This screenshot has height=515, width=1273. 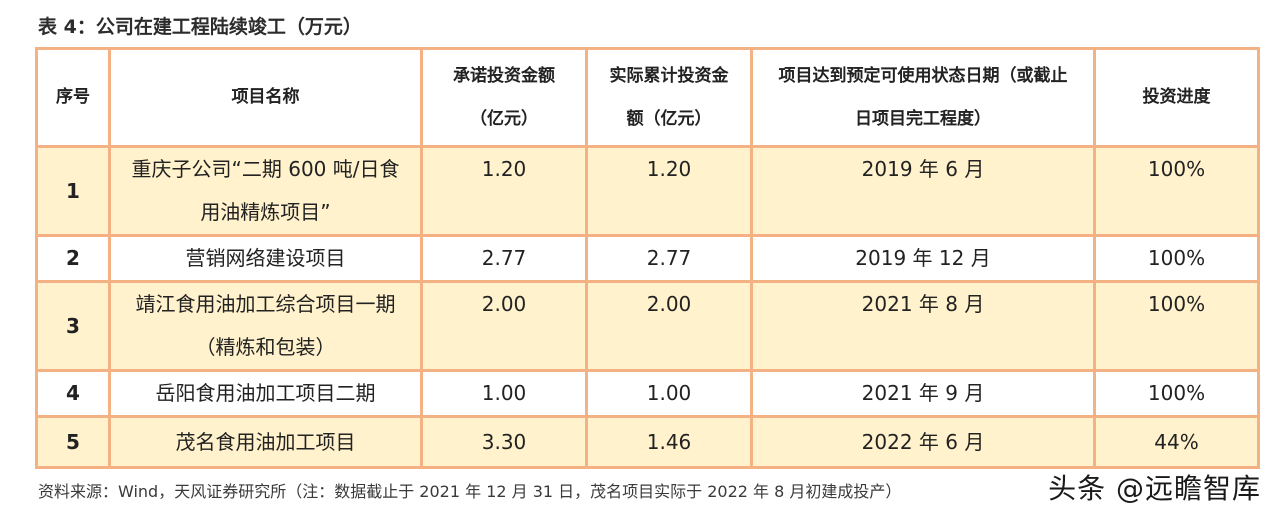 I want to click on row-serial-no: 2, so click(x=73, y=258).